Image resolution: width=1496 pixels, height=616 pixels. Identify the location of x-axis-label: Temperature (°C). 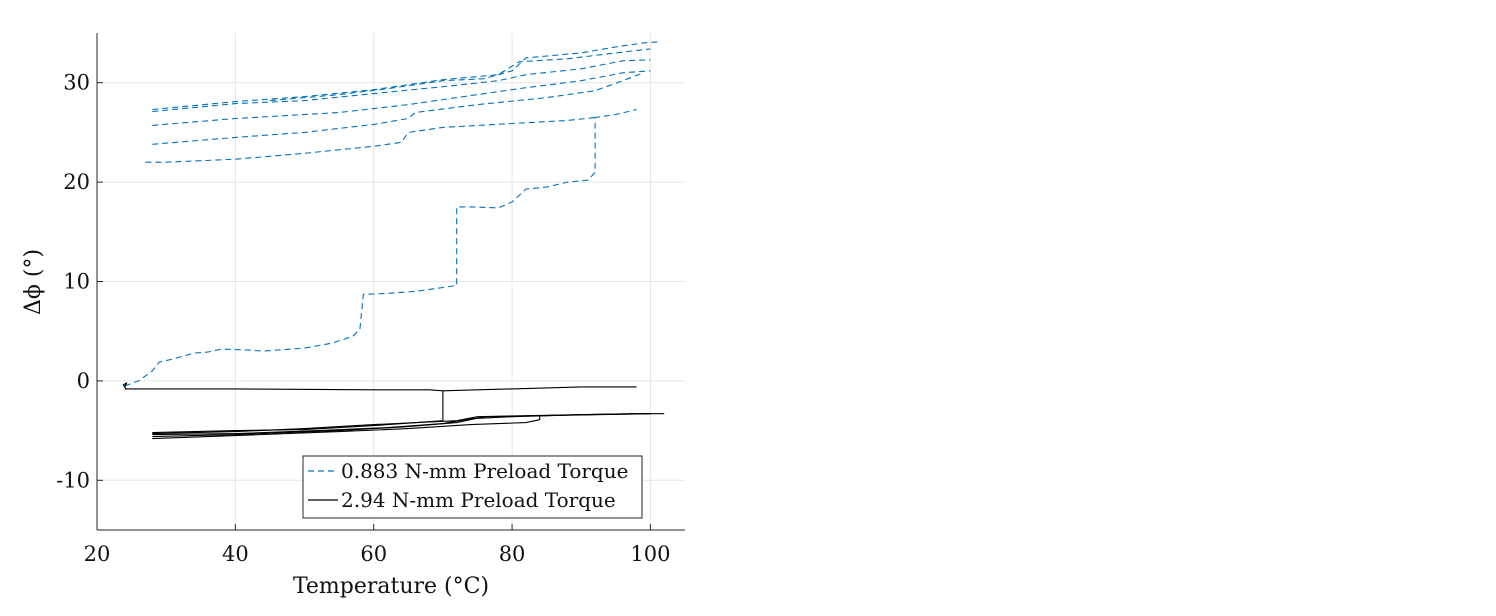
(391, 586).